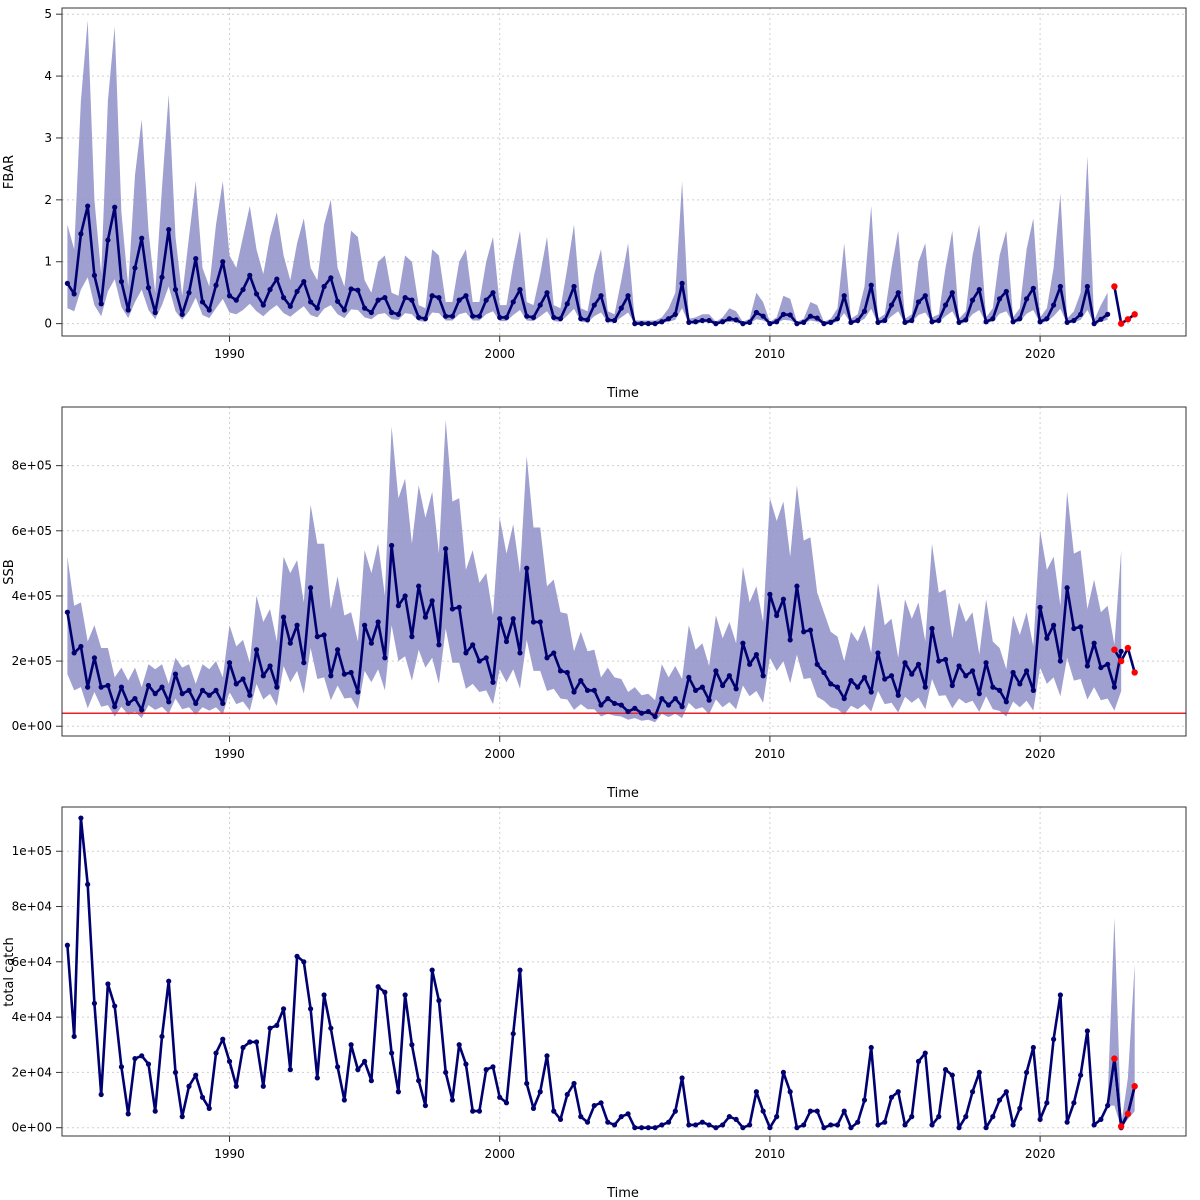 The height and width of the screenshot is (1200, 1200). What do you see at coordinates (9, 571) in the screenshot?
I see `ssb-y-axis-title: SSB` at bounding box center [9, 571].